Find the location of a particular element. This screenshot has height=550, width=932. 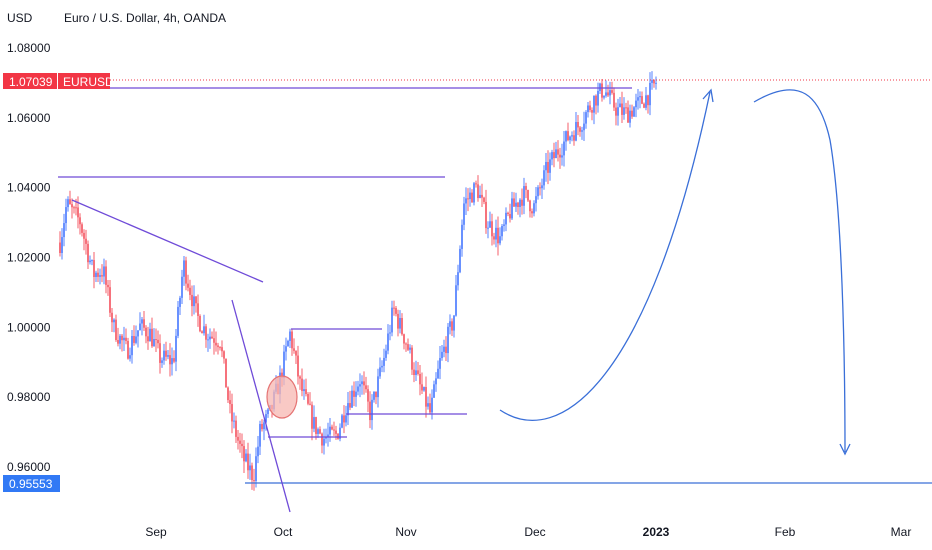

svg-text: 0.95553 is located at coordinates (31, 484).